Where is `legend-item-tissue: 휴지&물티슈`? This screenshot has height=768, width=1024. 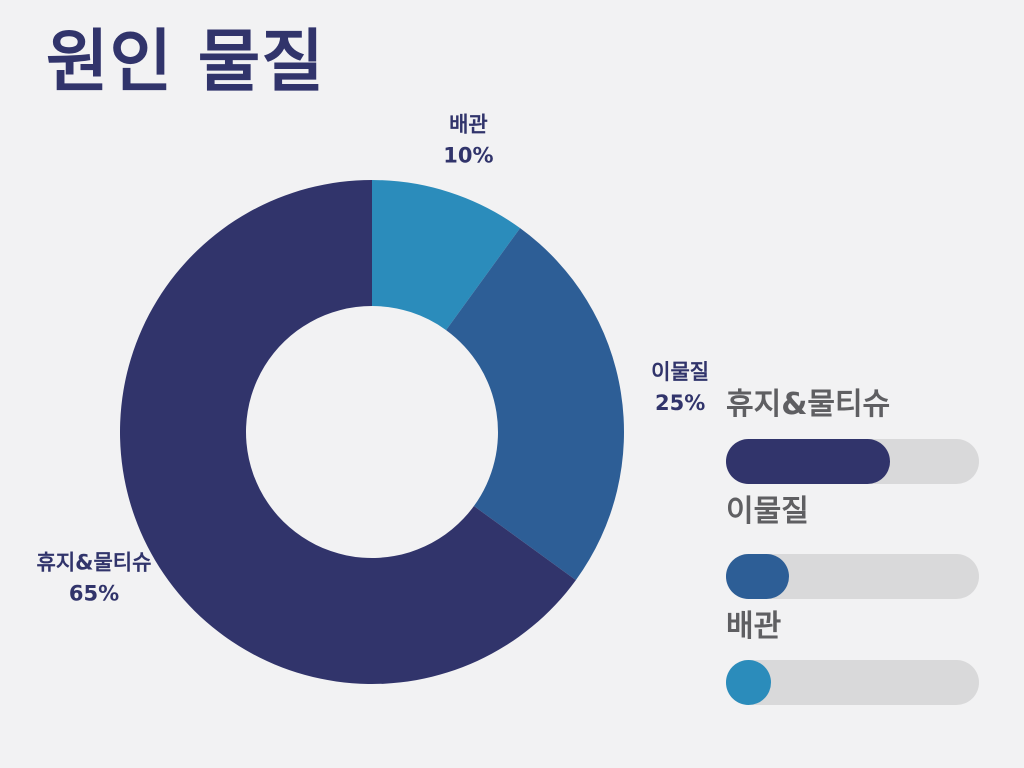
legend-item-tissue: 휴지&물티슈 is located at coordinates (852, 435).